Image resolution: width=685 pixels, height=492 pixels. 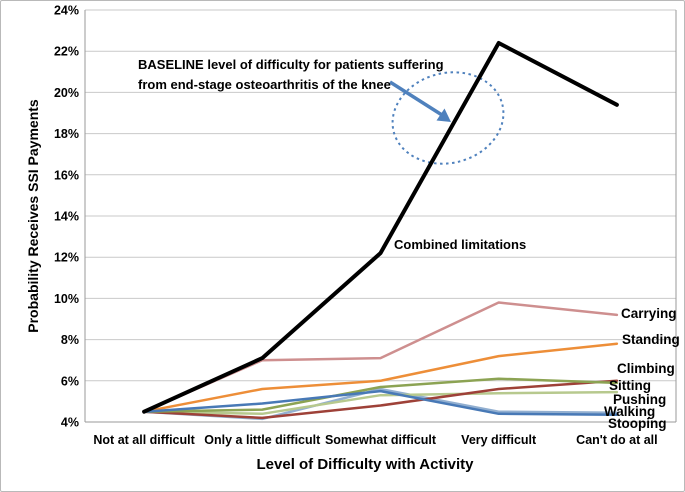 What do you see at coordinates (70, 381) in the screenshot?
I see `y-tick-label: 6%` at bounding box center [70, 381].